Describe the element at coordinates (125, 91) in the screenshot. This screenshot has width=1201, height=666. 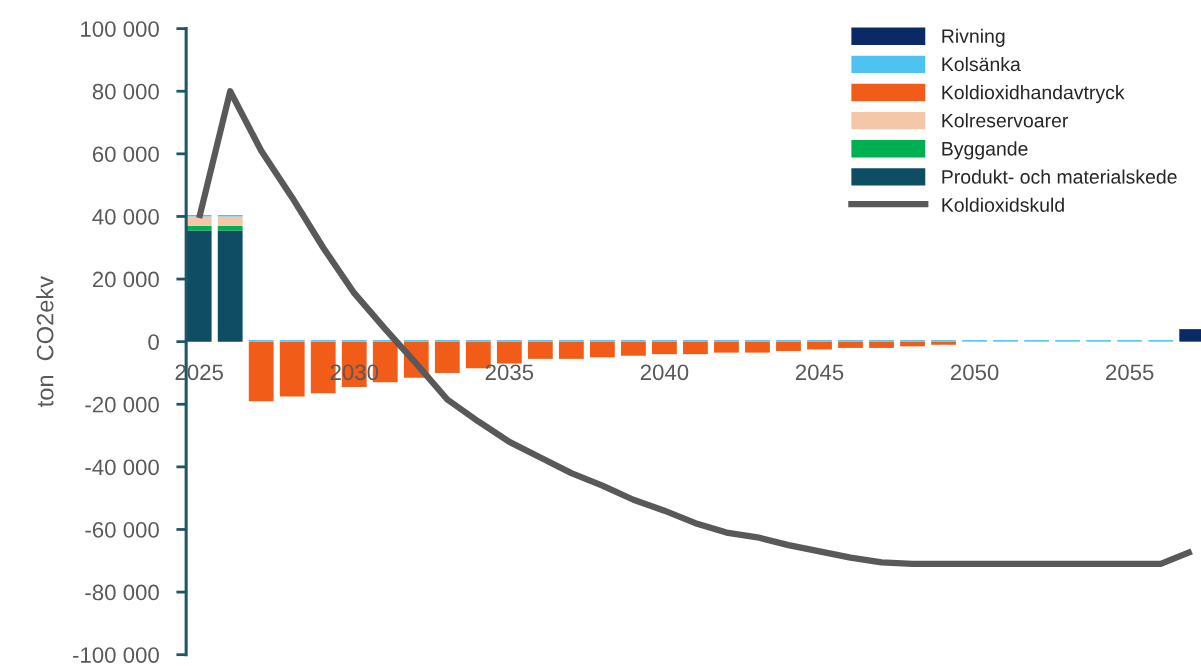
I see `y-tick-label: 80 000` at that location.